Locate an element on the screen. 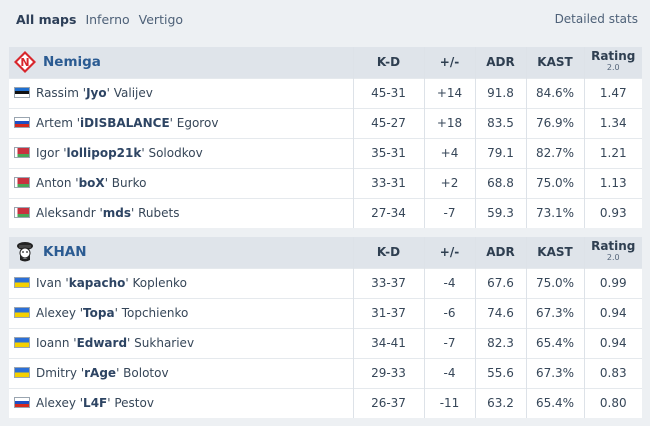  player-cell: Artem 'iDISBALANCE' Egorov is located at coordinates (181, 123).